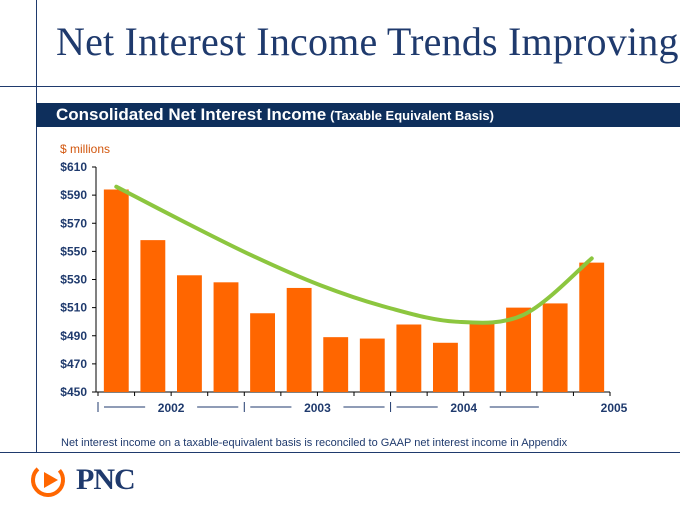 The height and width of the screenshot is (510, 680). I want to click on pnc-logo-icon, so click(48, 480).